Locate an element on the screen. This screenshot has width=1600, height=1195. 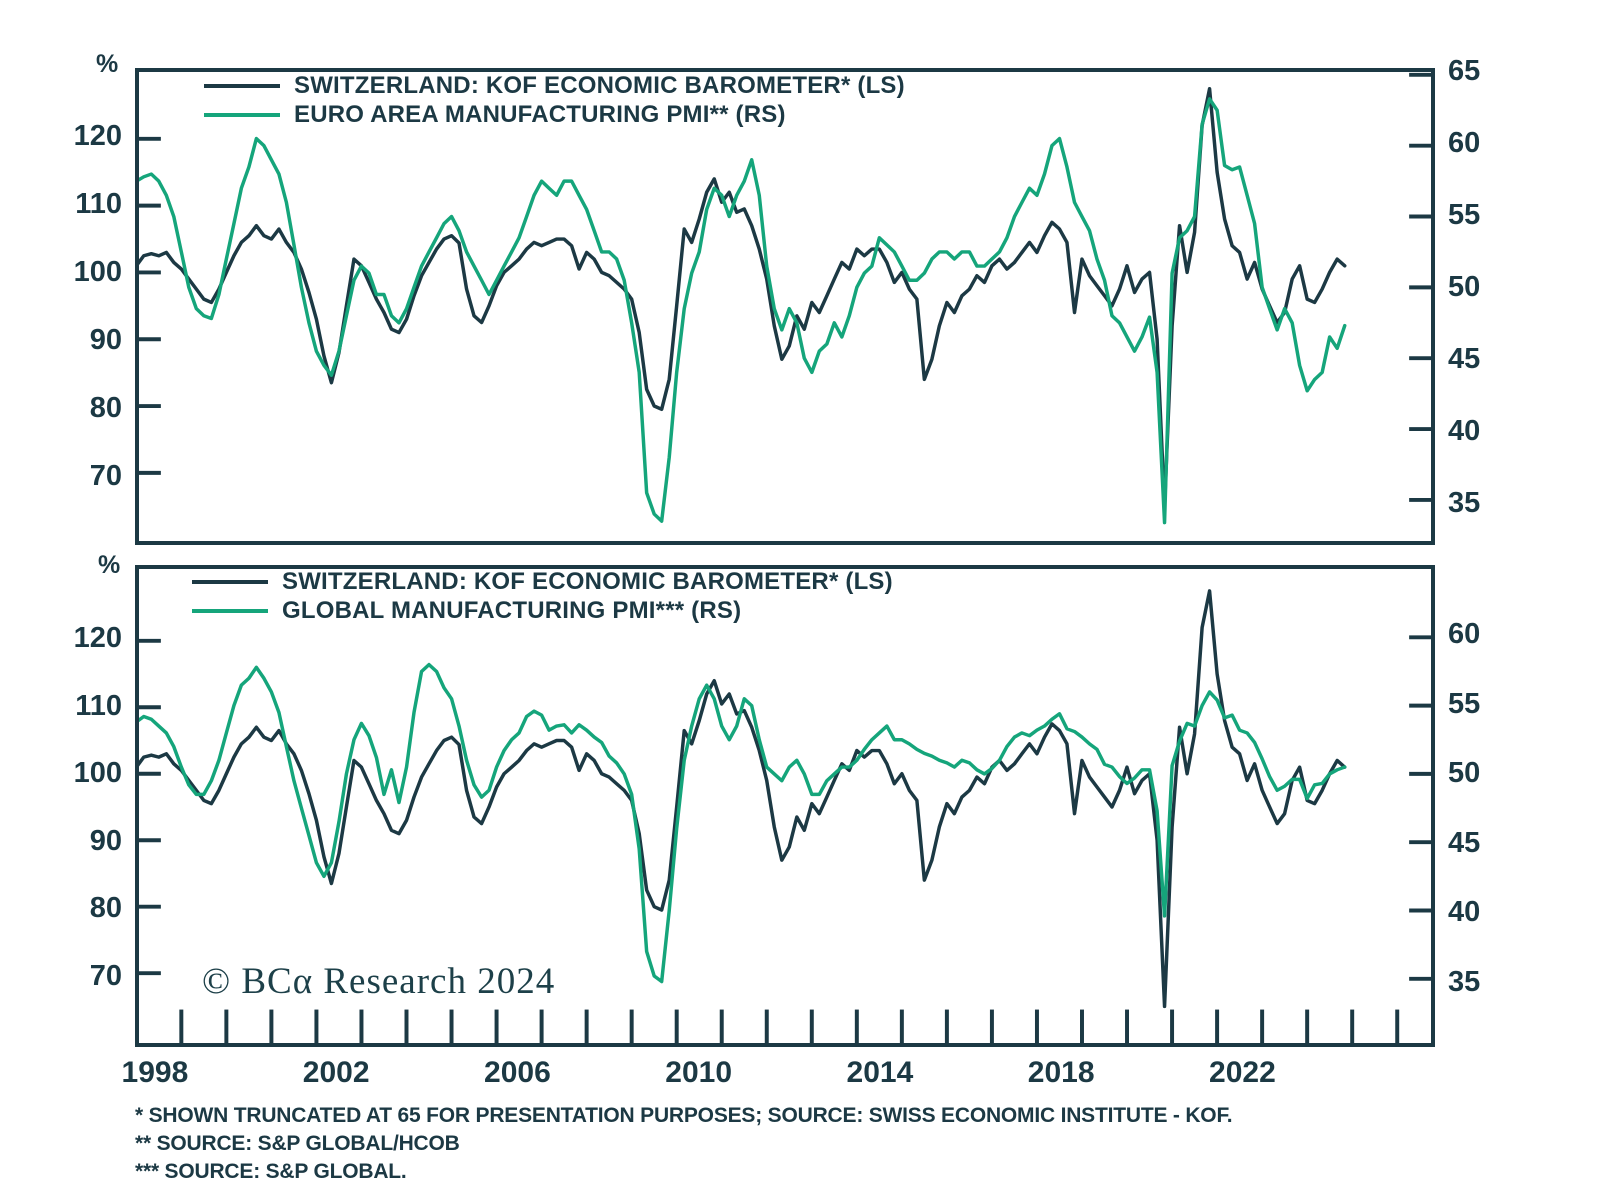
year-label: 2018 is located at coordinates (1061, 1072).